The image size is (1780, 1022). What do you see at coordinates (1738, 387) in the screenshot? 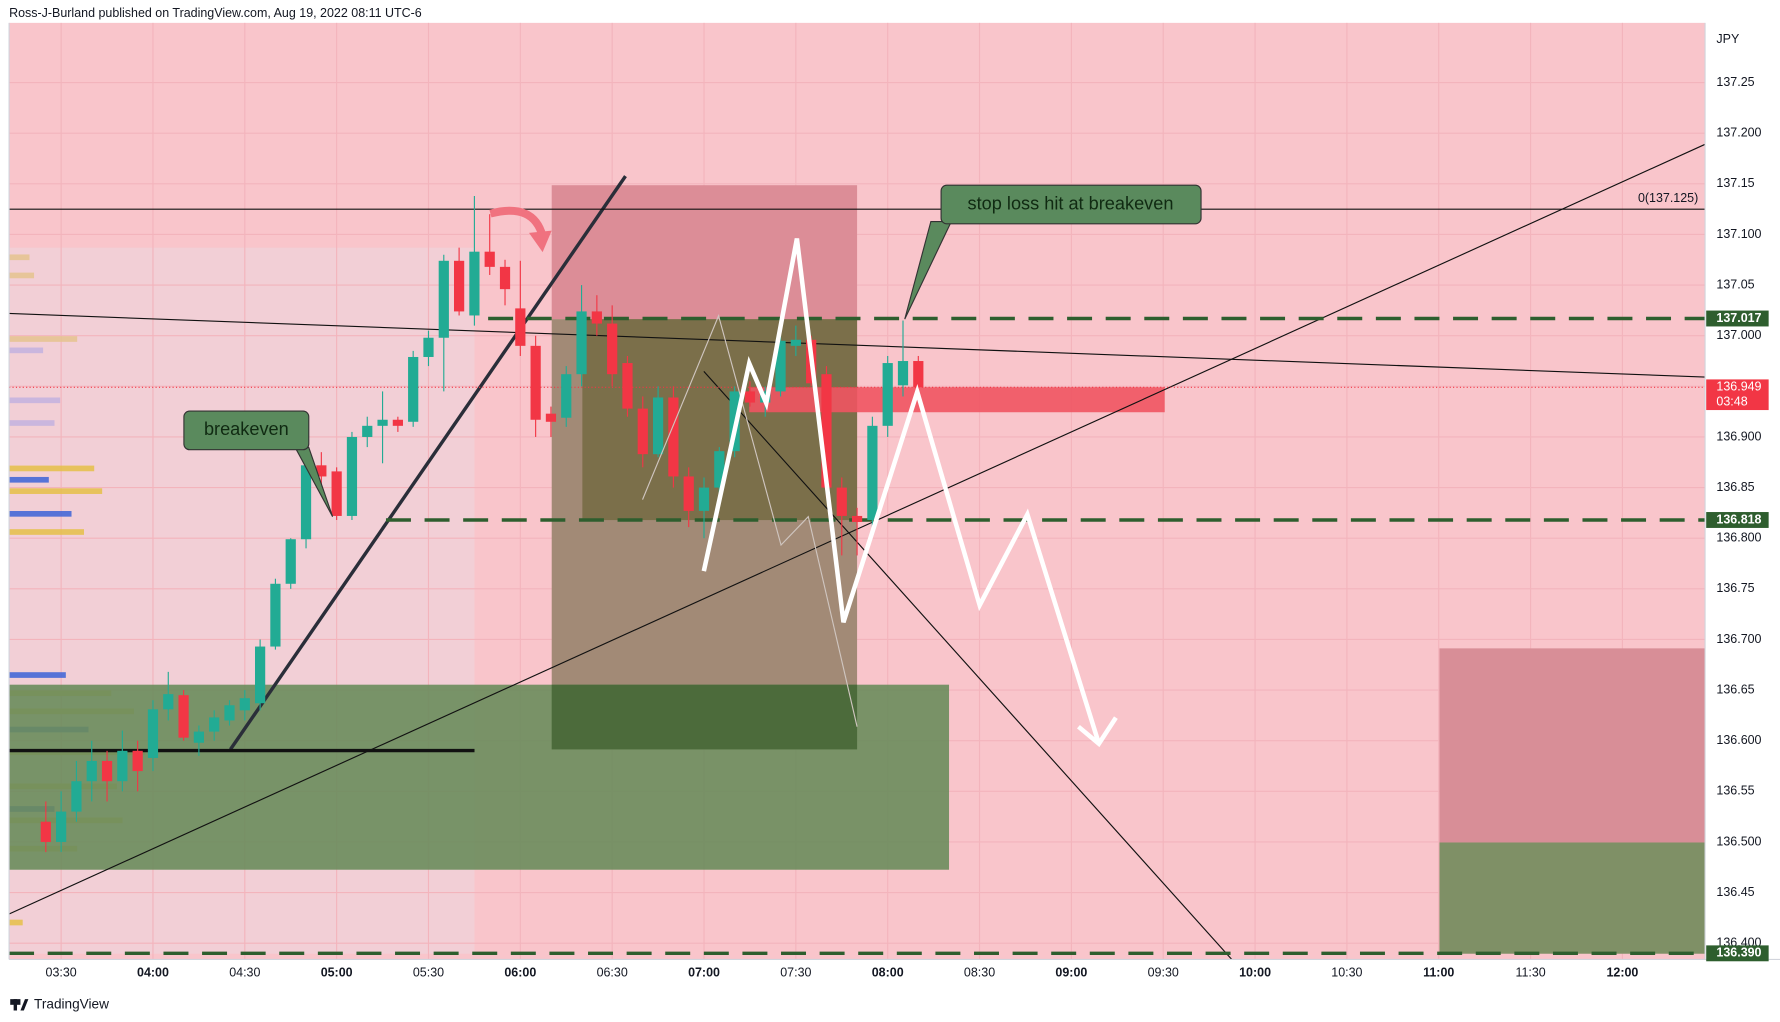
I see `price-label: 136.949` at bounding box center [1738, 387].